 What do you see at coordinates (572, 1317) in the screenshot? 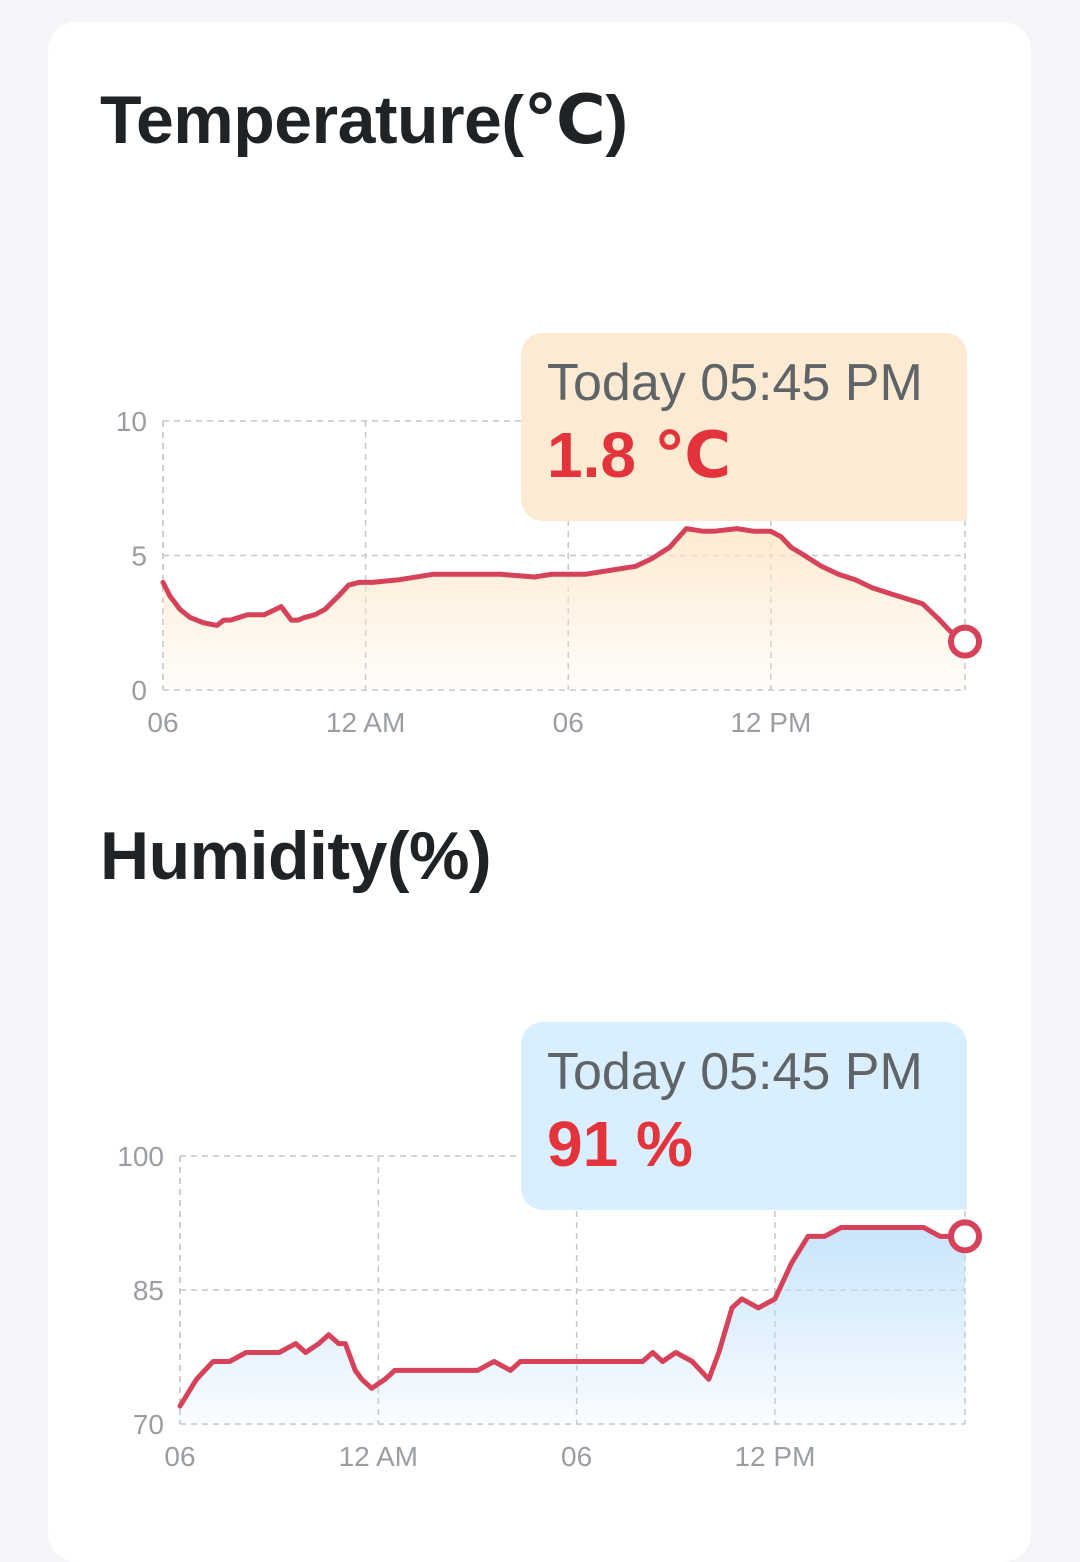
I see `humidity-series-line` at bounding box center [572, 1317].